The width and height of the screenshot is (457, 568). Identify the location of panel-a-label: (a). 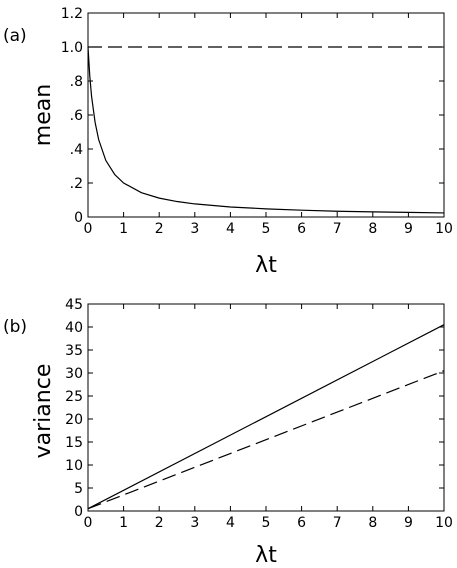
(15, 36).